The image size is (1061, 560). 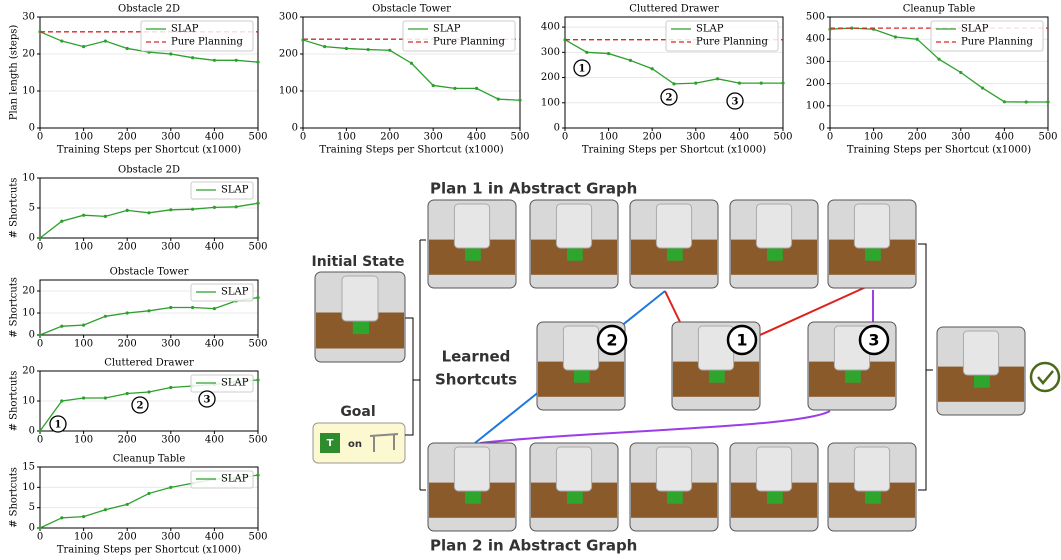 What do you see at coordinates (873, 340) in the screenshot?
I see `shortcut-badge-label: 3` at bounding box center [873, 340].